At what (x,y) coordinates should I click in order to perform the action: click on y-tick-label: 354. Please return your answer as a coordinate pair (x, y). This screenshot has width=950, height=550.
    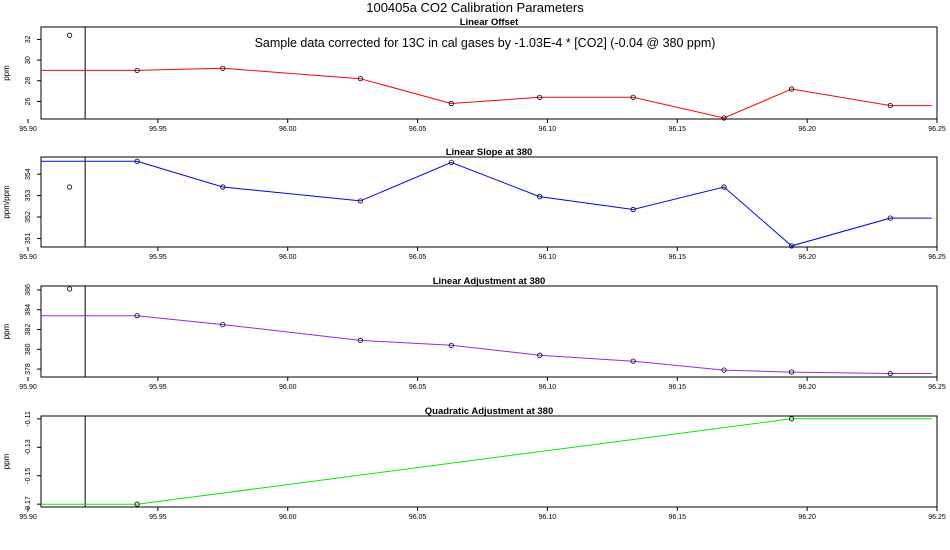
    Looking at the image, I should click on (28, 174).